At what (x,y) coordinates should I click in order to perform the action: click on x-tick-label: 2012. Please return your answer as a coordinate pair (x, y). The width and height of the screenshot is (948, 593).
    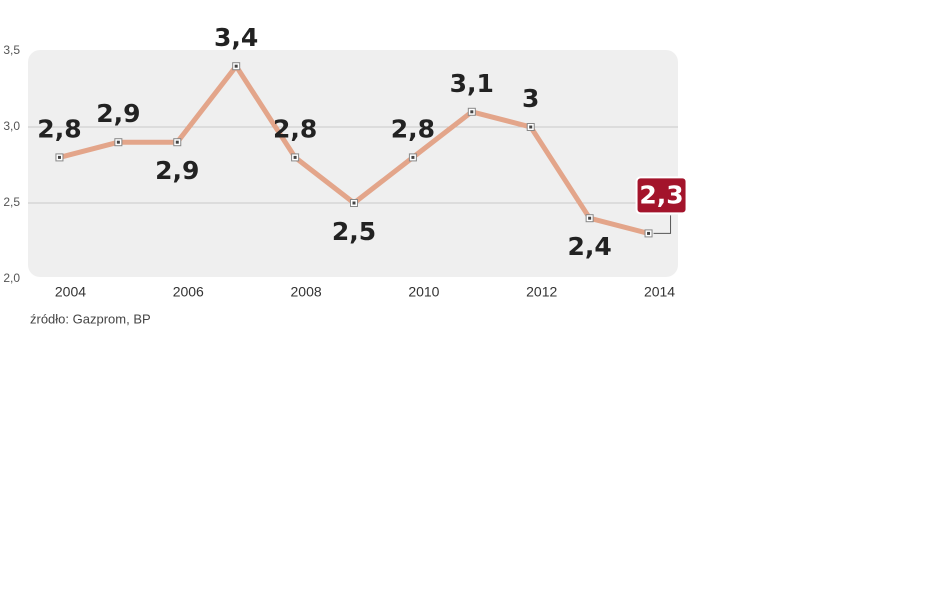
    Looking at the image, I should click on (541, 292).